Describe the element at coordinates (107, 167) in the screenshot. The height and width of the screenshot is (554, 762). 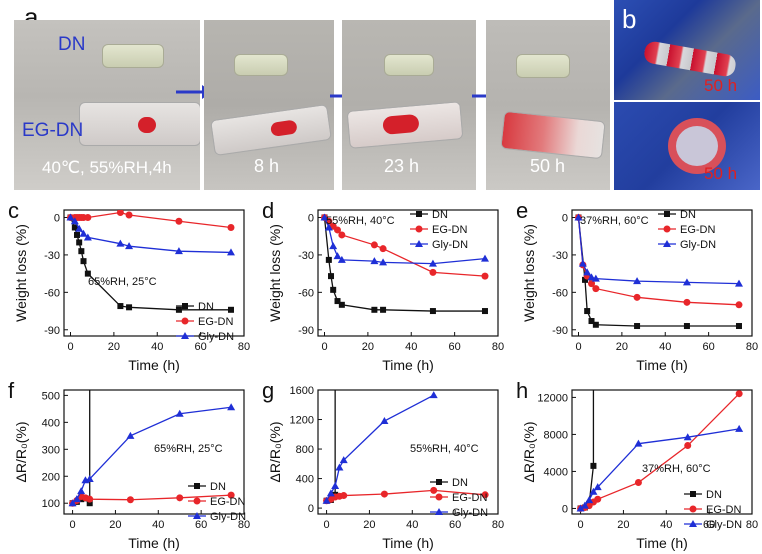
I see `caption-40c-4h: 40℃, 55%RH,4h` at that location.